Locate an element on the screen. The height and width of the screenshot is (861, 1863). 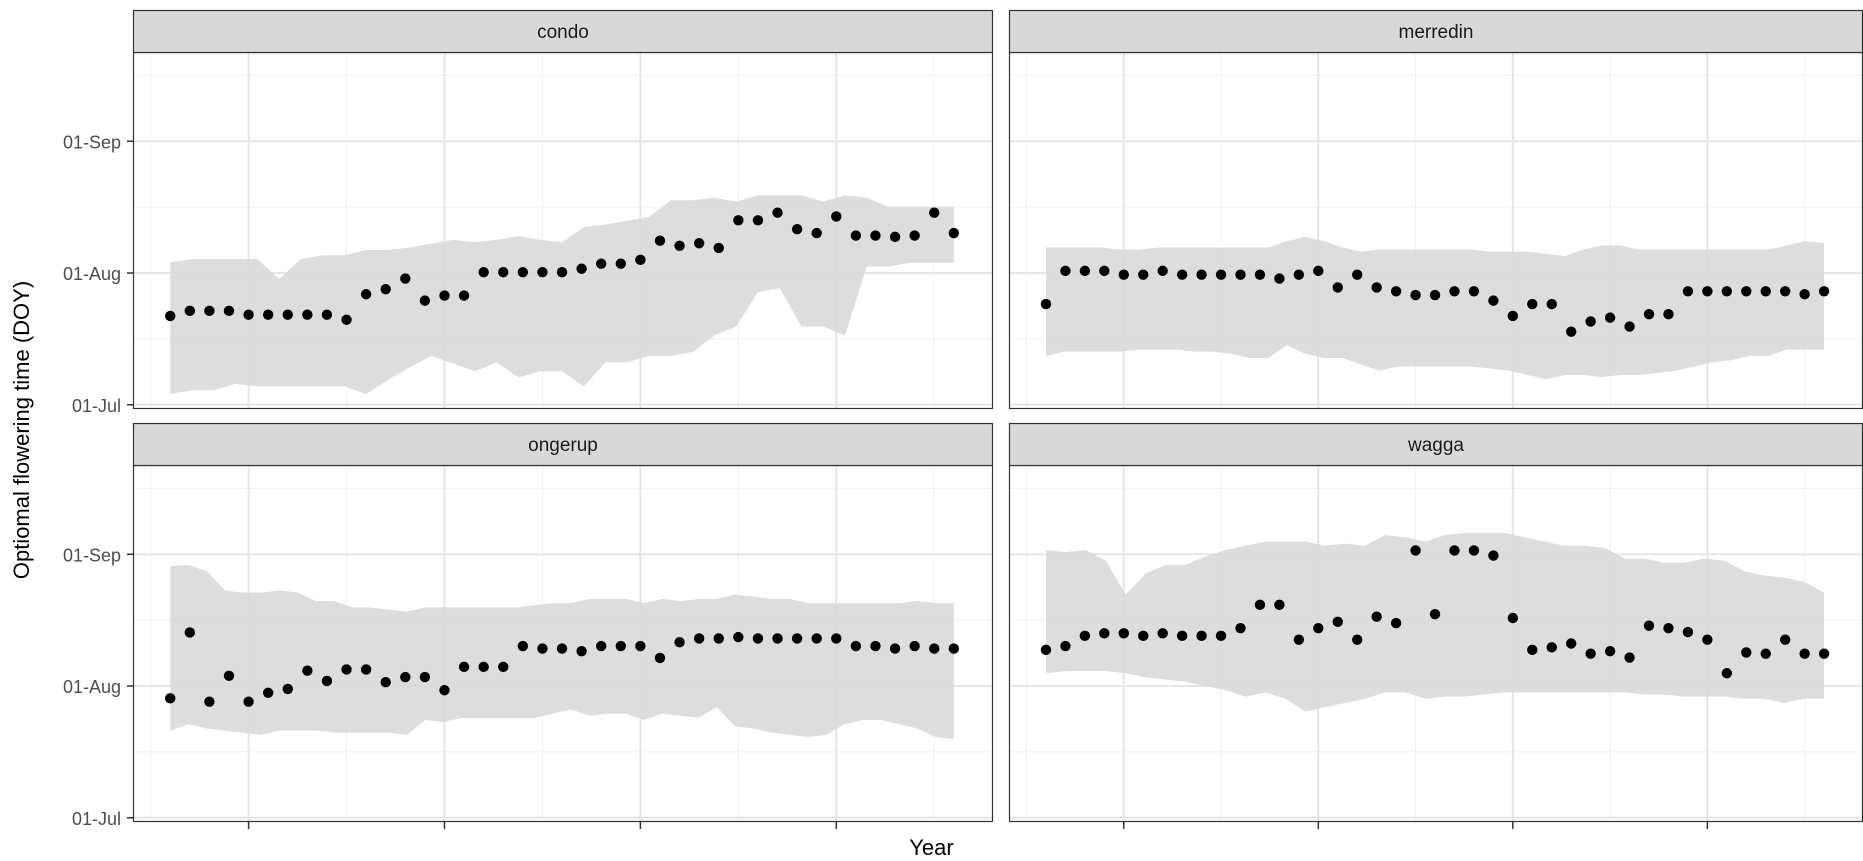
facet-strip is located at coordinates (1435, 444).